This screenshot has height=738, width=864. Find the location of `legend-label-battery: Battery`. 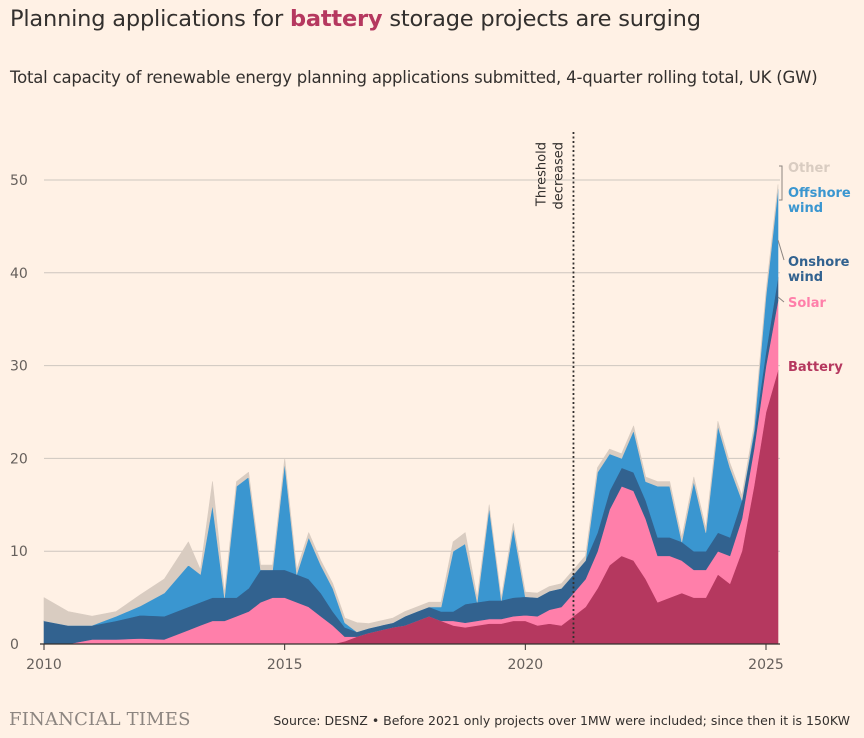

legend-label-battery: Battery is located at coordinates (815, 367).